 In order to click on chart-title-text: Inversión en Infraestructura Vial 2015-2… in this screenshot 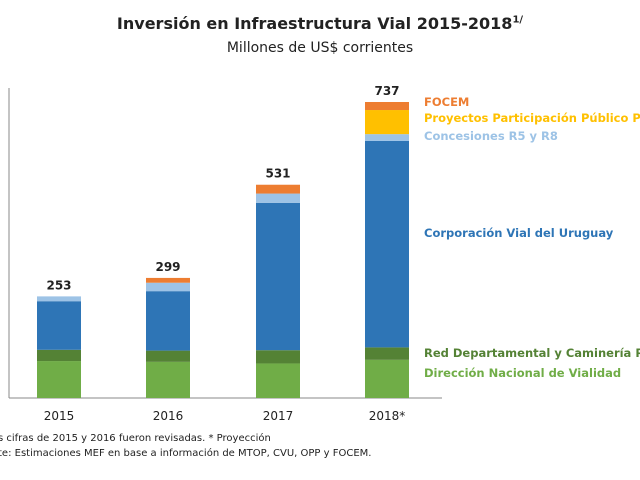, I will do `click(314, 23)`.